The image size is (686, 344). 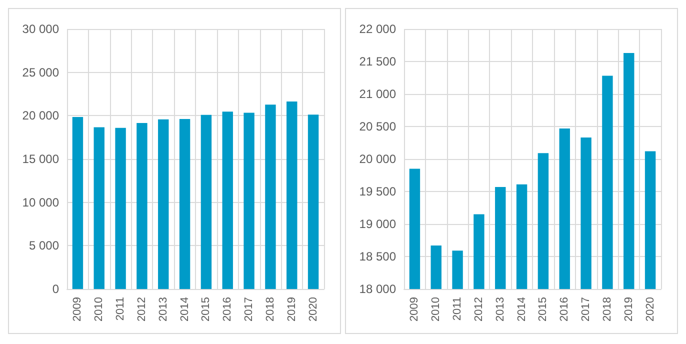 I want to click on y-tick-label: 0, so click(x=56, y=289).